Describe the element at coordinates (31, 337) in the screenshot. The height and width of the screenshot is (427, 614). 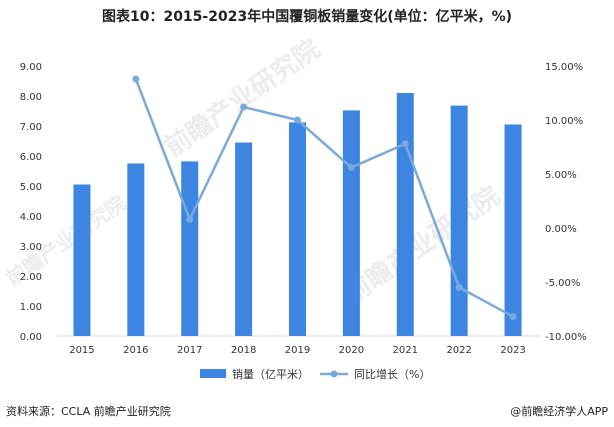
I see `y-left-tick-label: 0.00` at that location.